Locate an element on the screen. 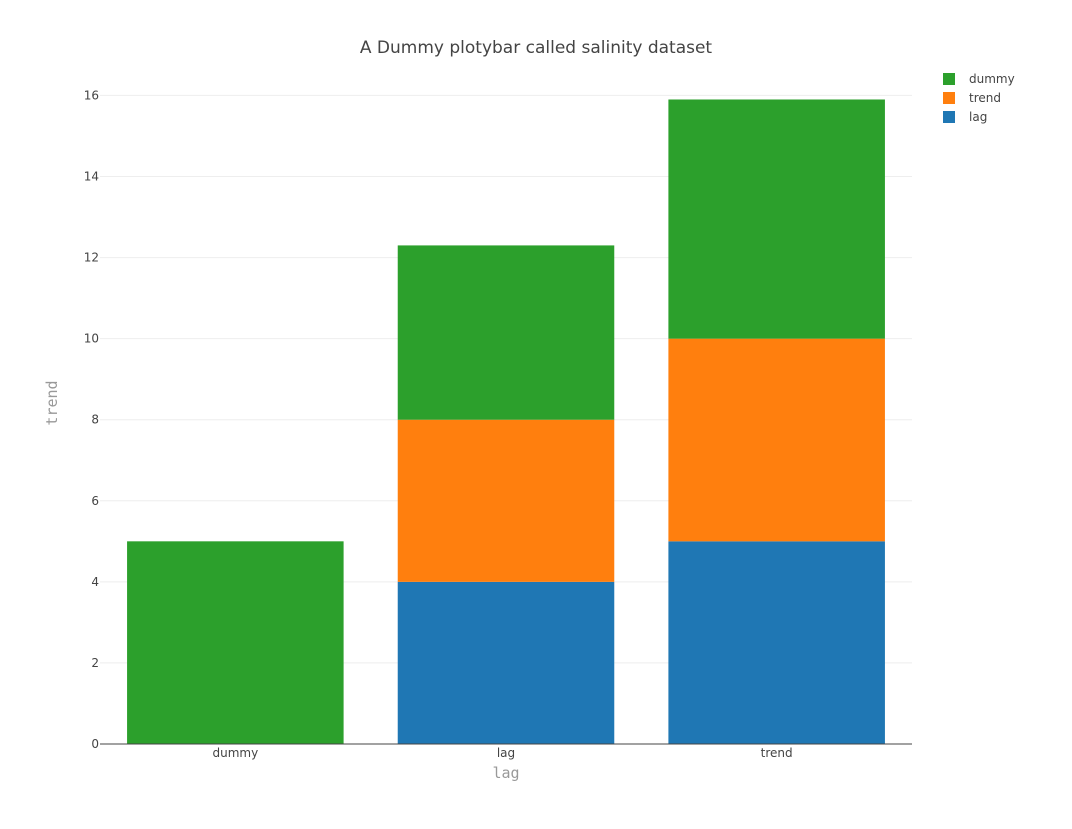 The width and height of the screenshot is (1072, 829). y-tick-label: 16 is located at coordinates (91, 95).